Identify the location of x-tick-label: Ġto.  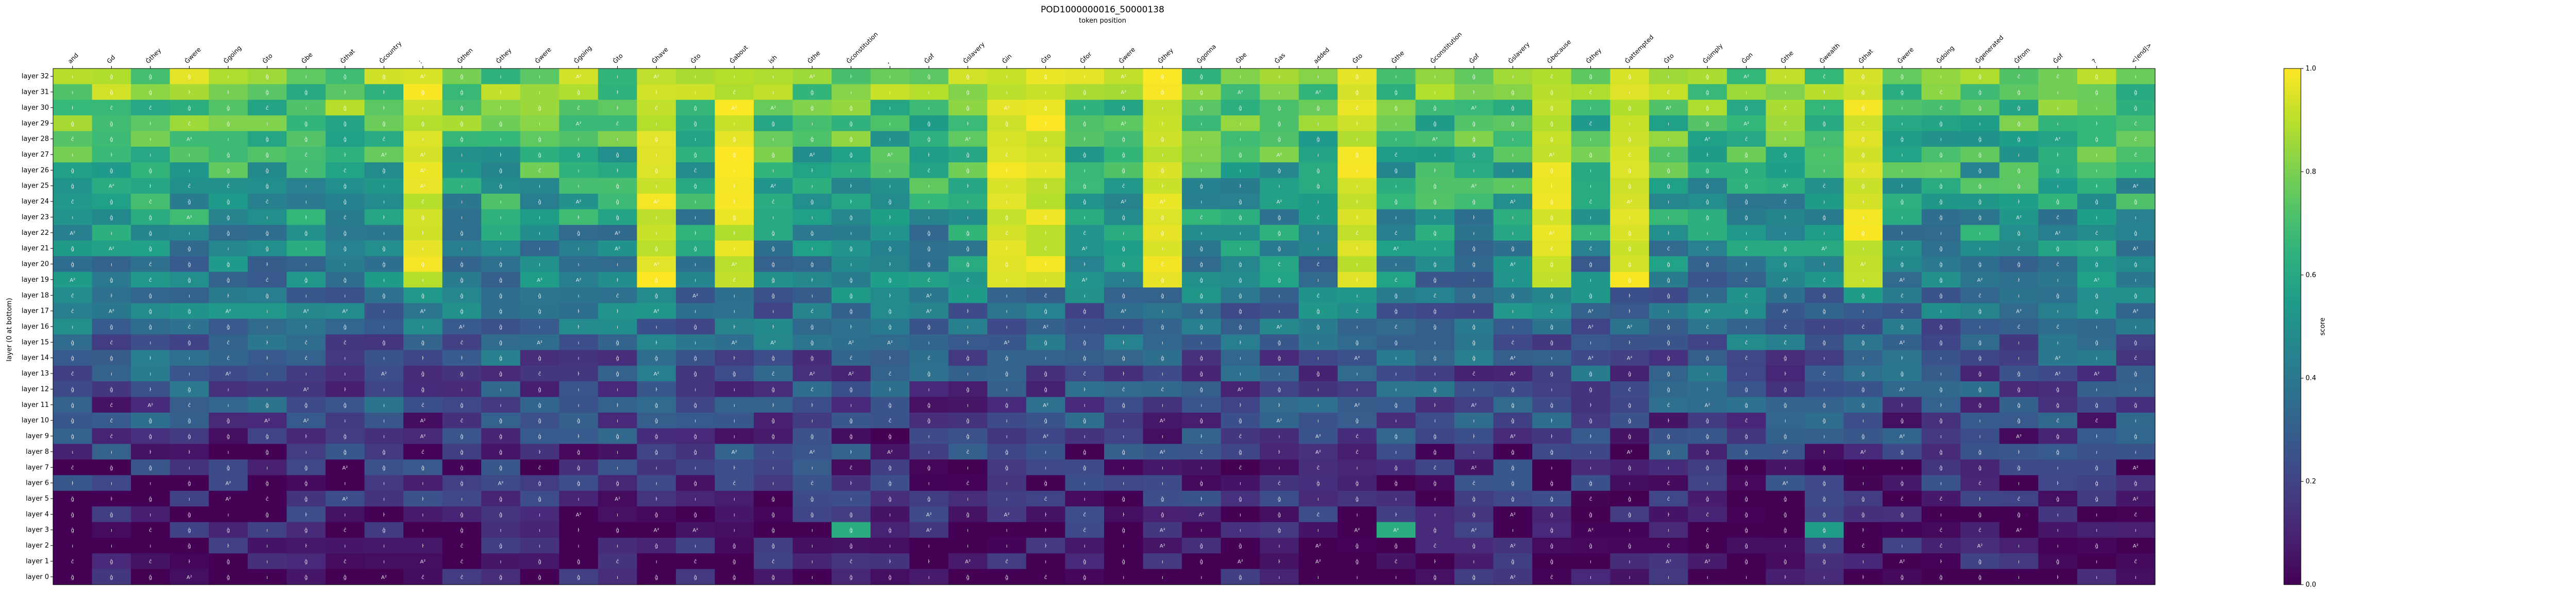
(695, 59).